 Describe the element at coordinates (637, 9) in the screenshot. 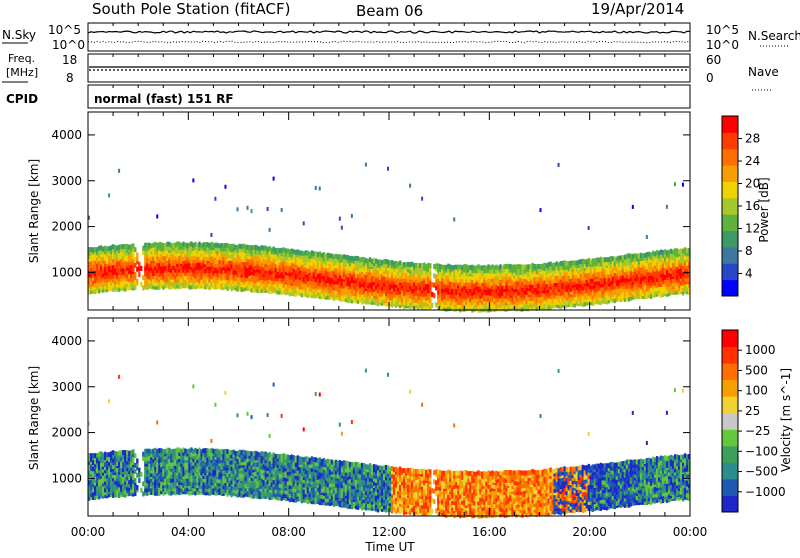

I see `date-label: 19/Apr/2014` at that location.